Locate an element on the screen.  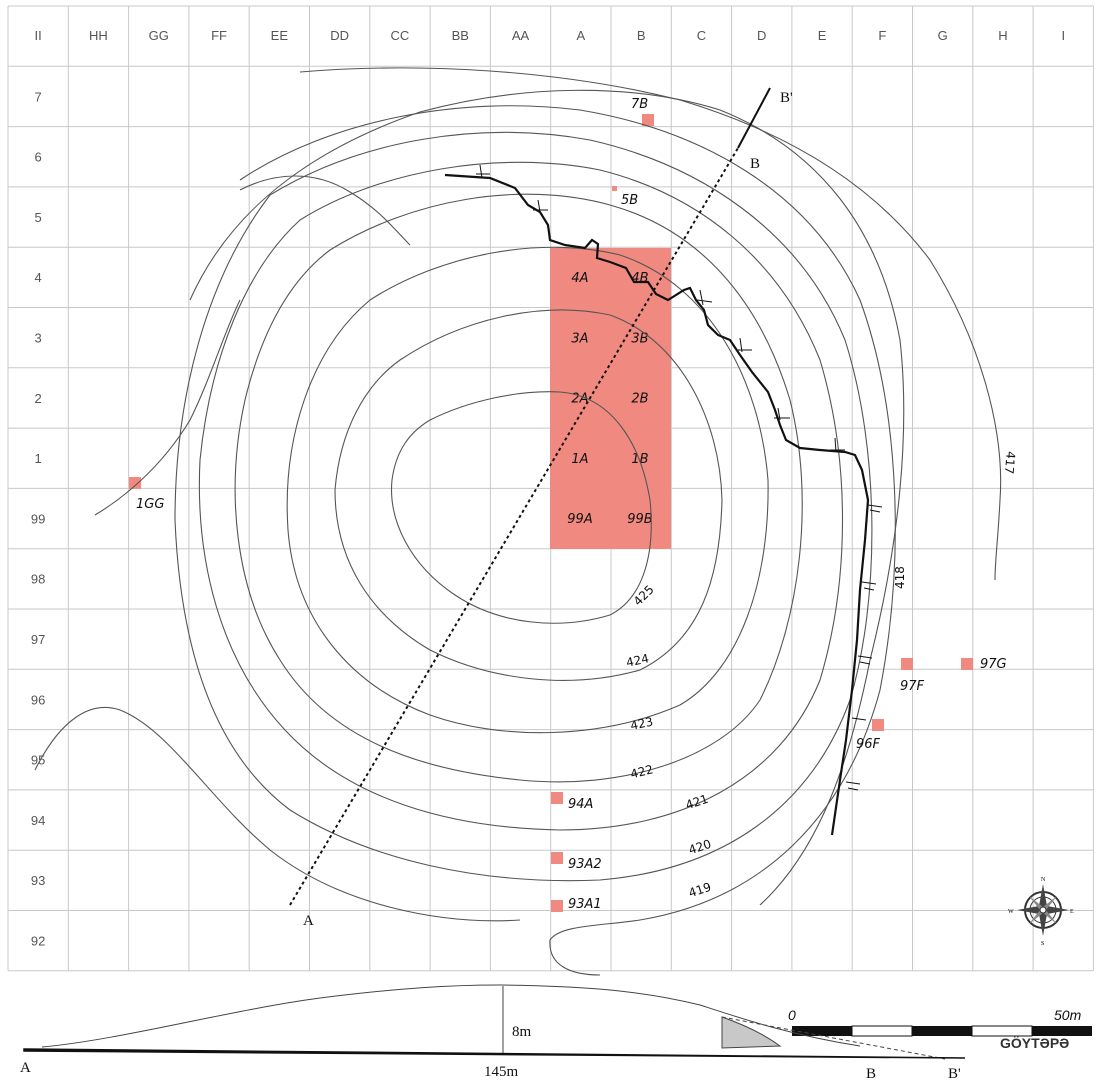
grid-column-label: A is located at coordinates (581, 35).